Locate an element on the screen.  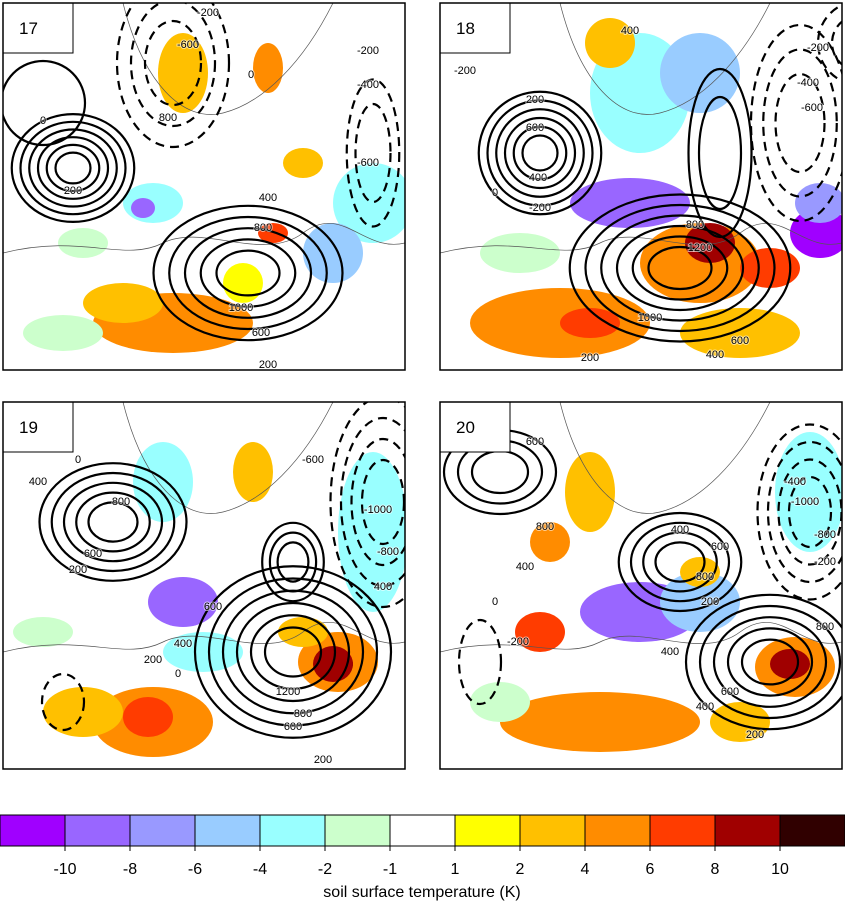
contour-label: -800 is located at coordinates (388, 552).